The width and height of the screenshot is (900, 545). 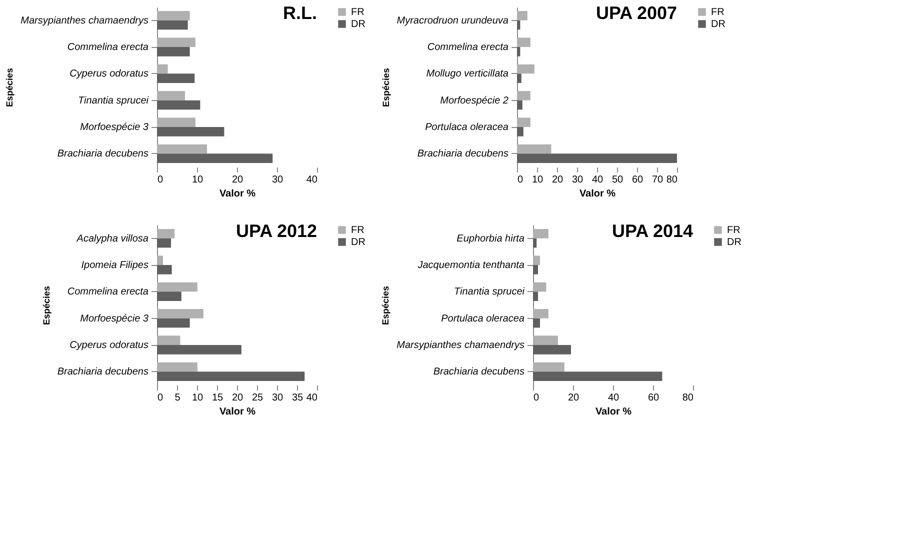 I want to click on y-tick-label: Morfoespécie 2, so click(x=474, y=100).